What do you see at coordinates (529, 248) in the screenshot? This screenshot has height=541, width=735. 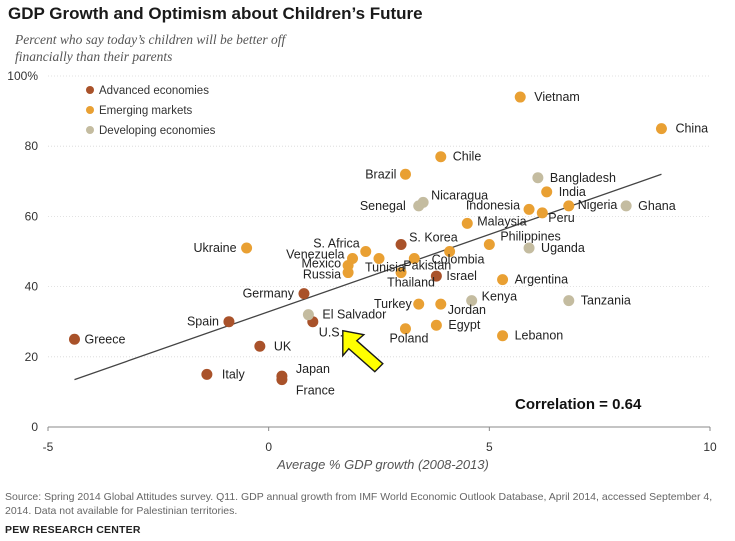 I see `point-uganda` at bounding box center [529, 248].